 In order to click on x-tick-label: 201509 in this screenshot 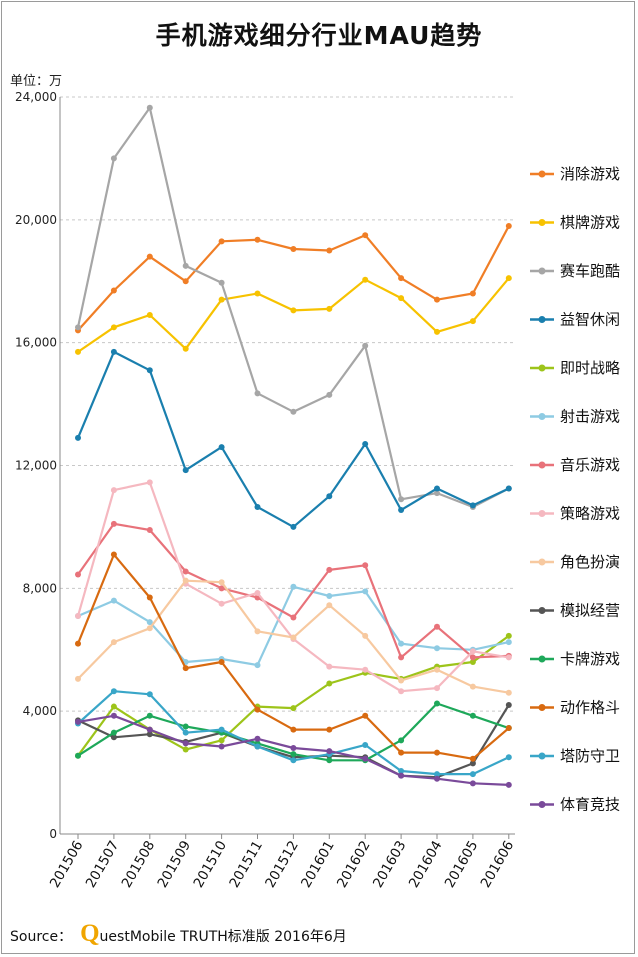, I will do `click(175, 864)`.